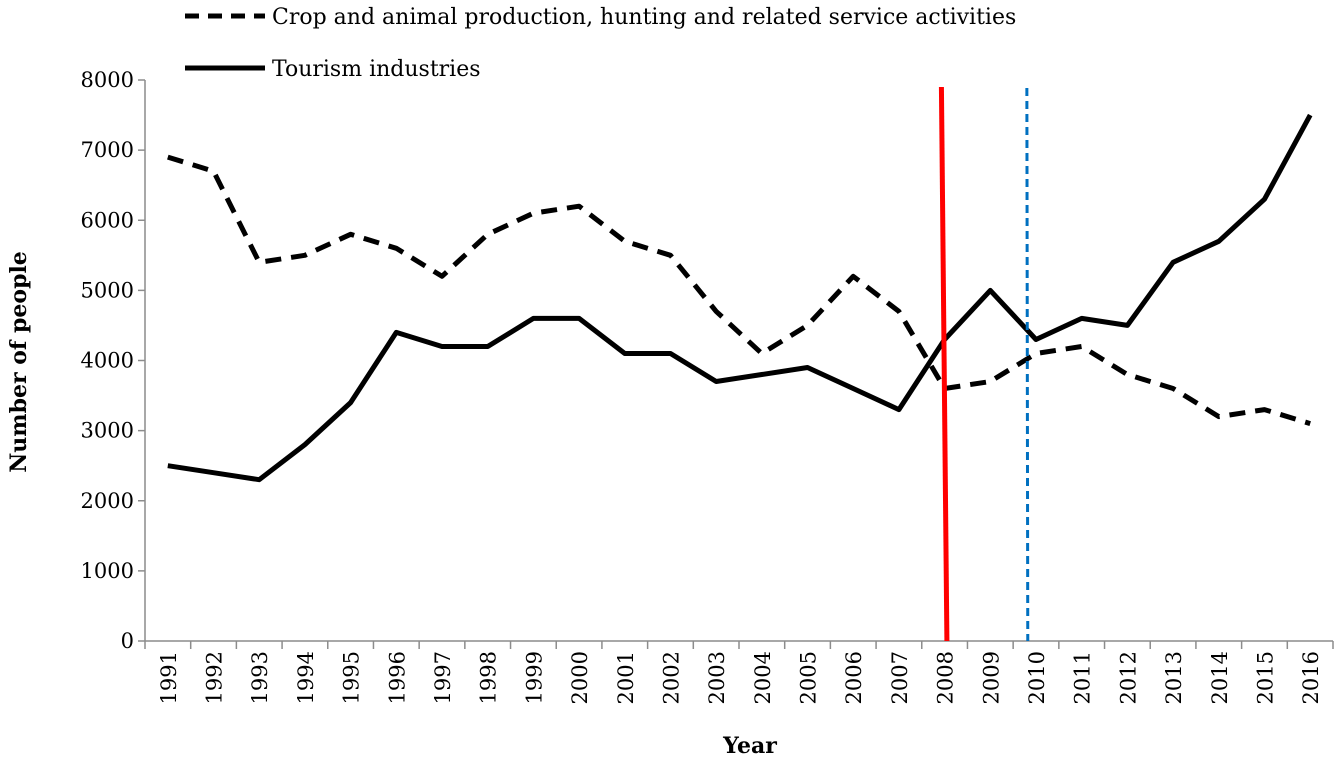  What do you see at coordinates (107, 431) in the screenshot?
I see `y-tick-label: 3000` at bounding box center [107, 431].